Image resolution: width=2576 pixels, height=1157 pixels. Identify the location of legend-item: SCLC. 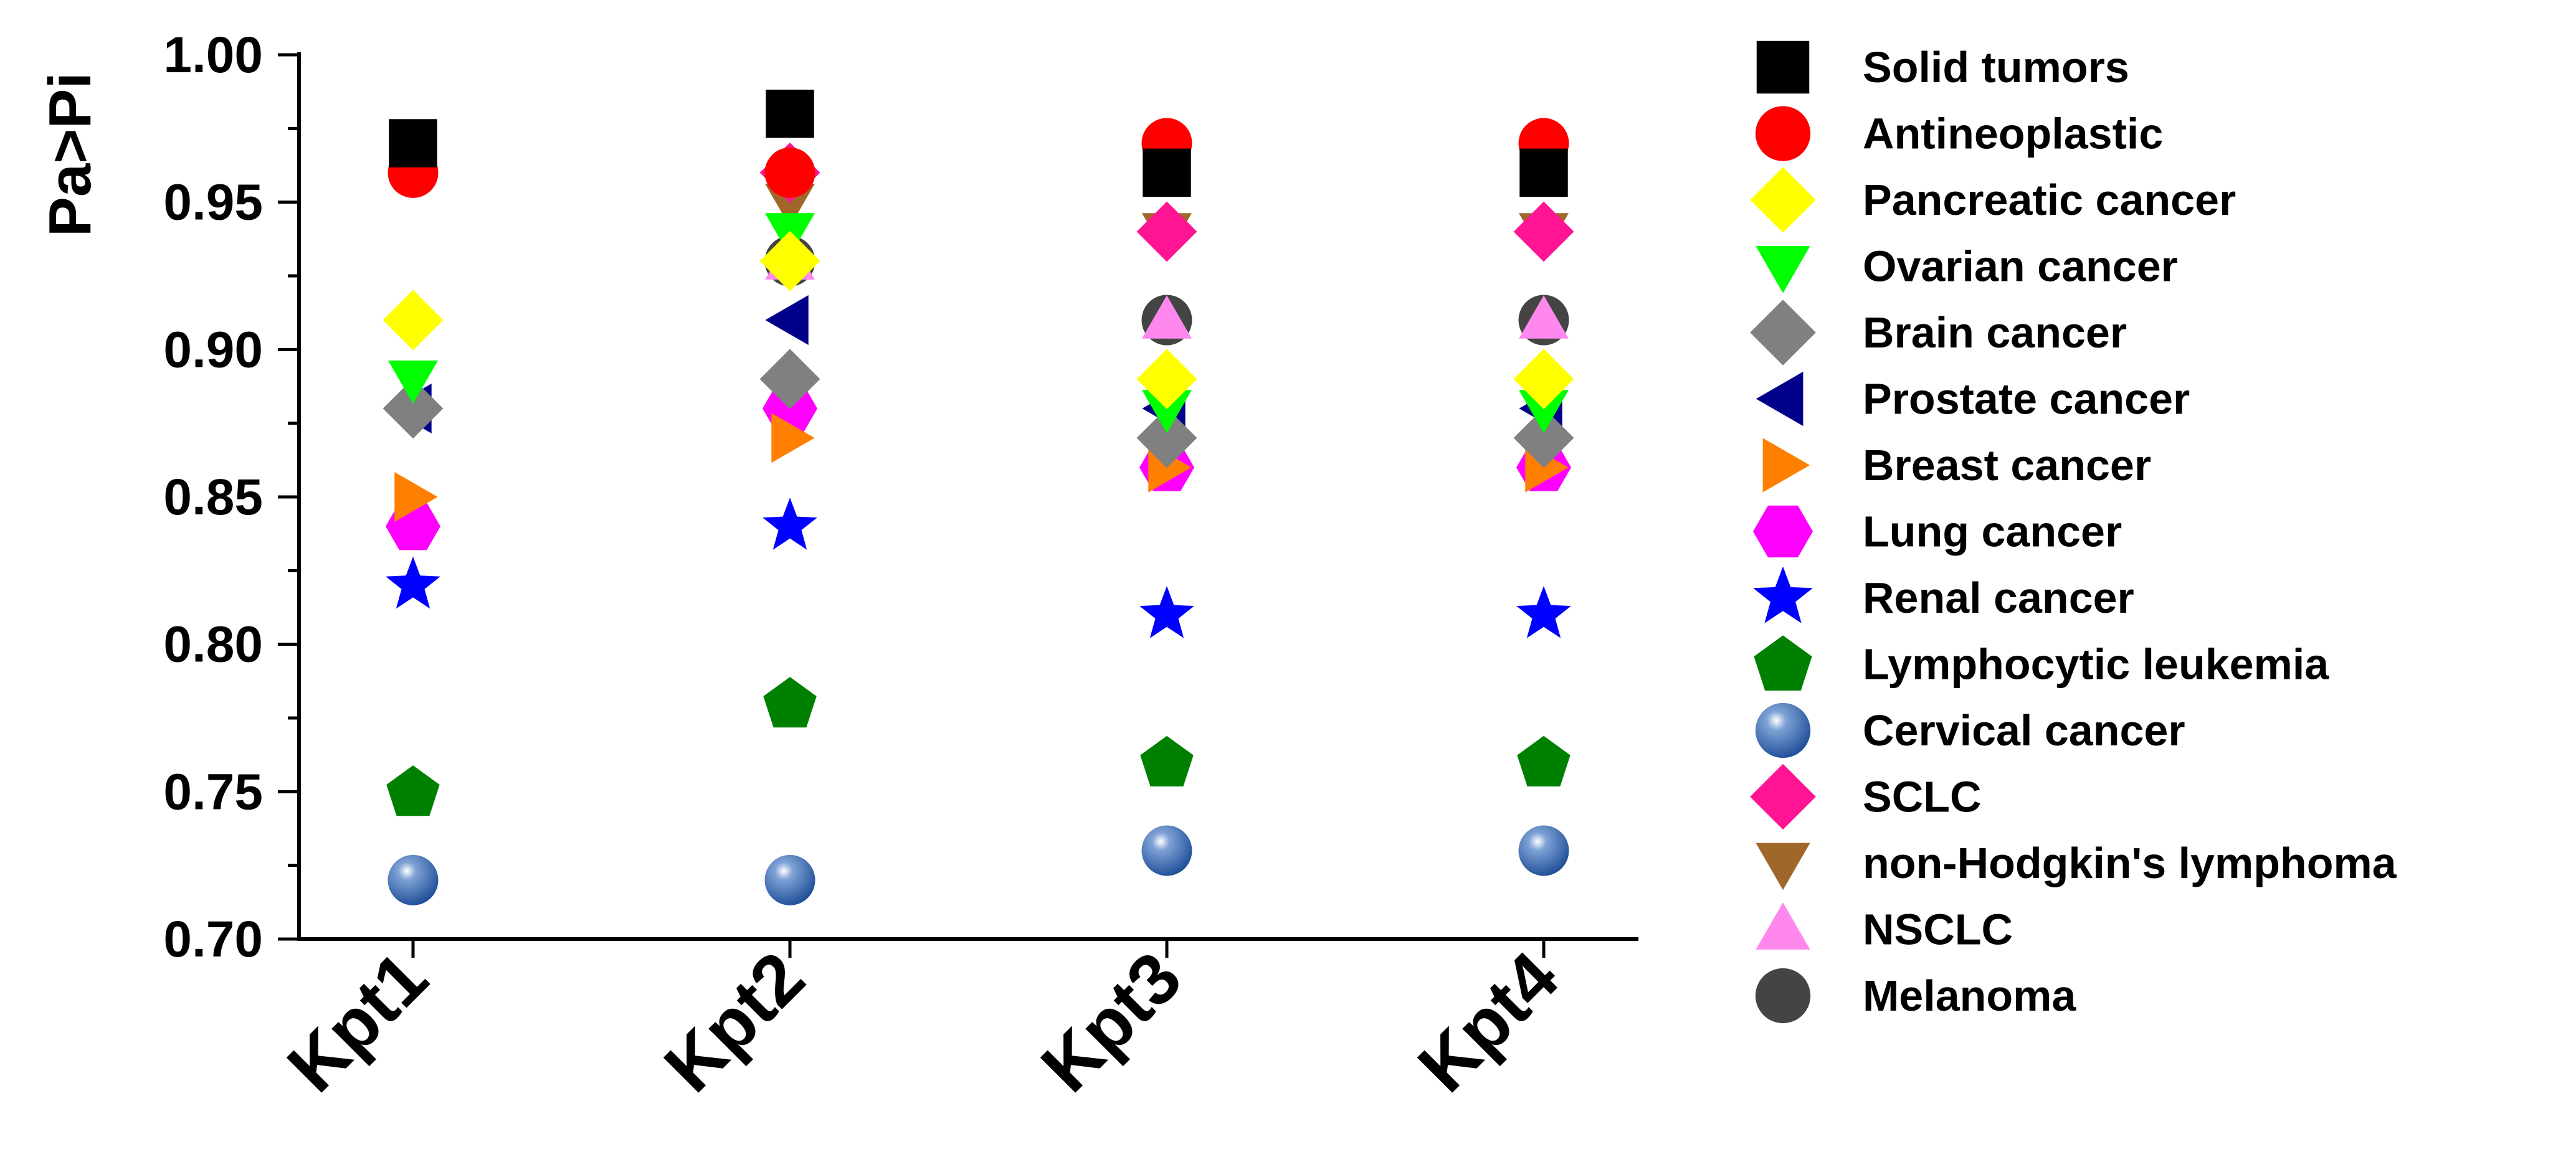
(1866, 796).